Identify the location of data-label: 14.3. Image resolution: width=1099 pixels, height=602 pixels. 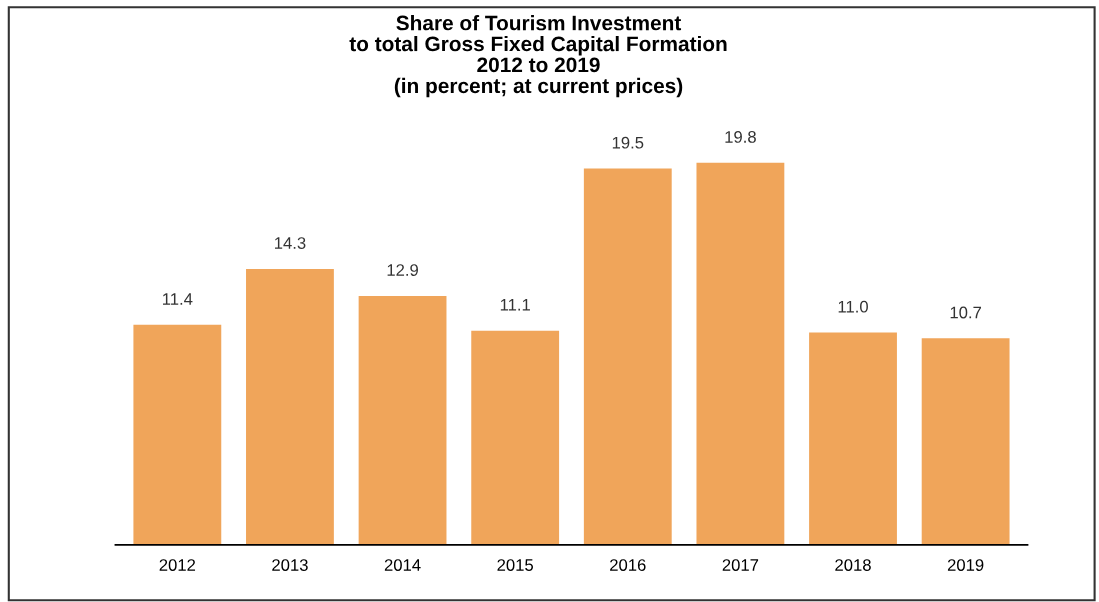
(290, 243).